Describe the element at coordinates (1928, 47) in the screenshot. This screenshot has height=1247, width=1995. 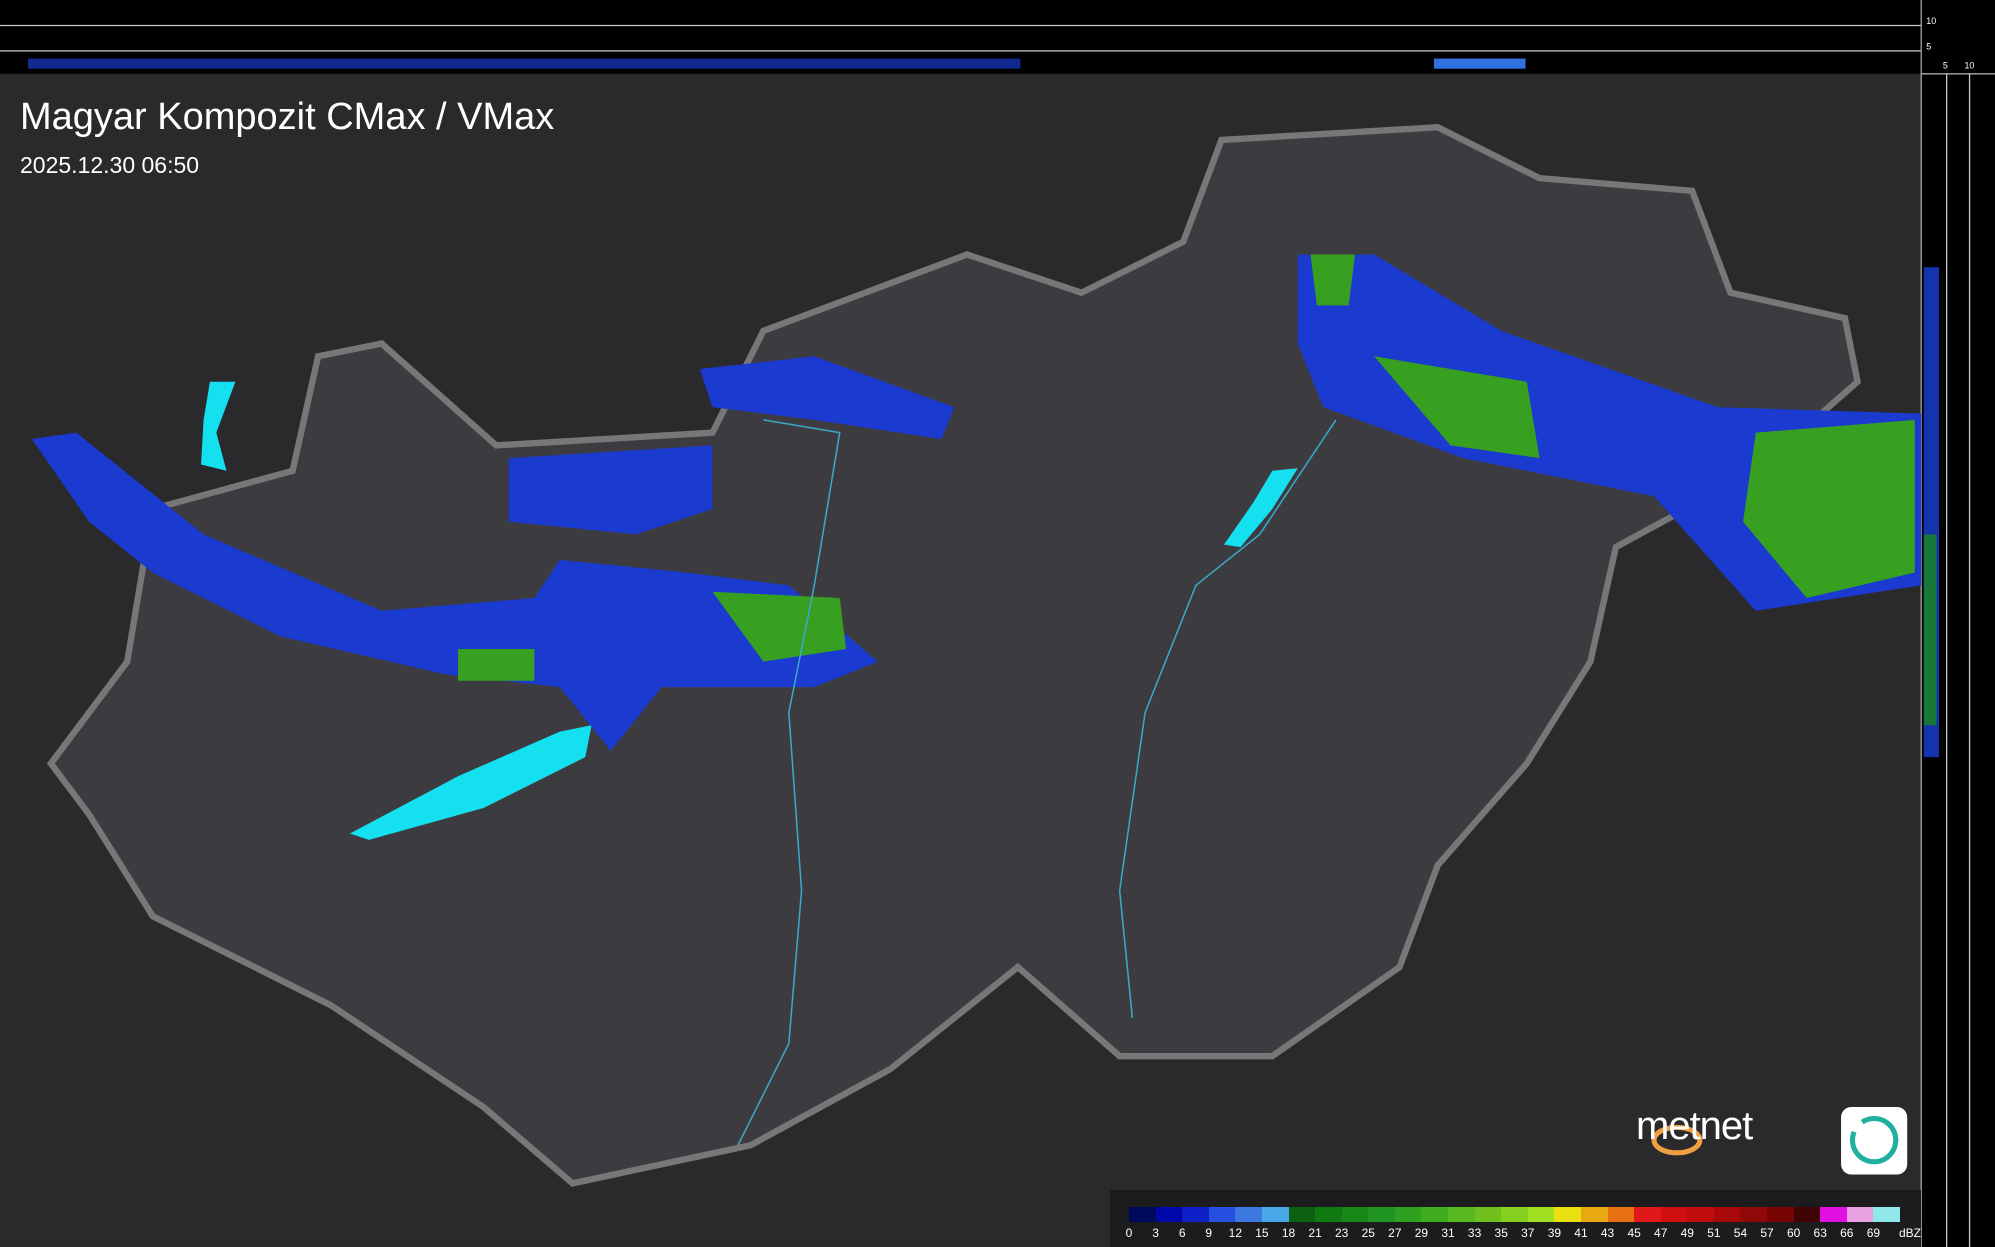
I see `top-axis-tick: 5` at that location.